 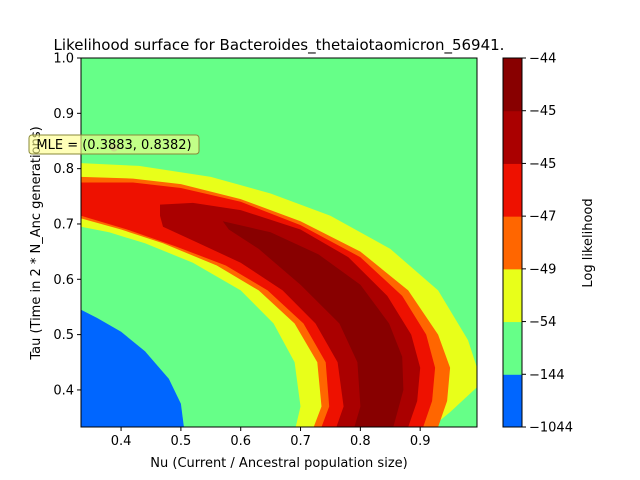 I want to click on x-tick-label: 0.9, so click(x=420, y=441).